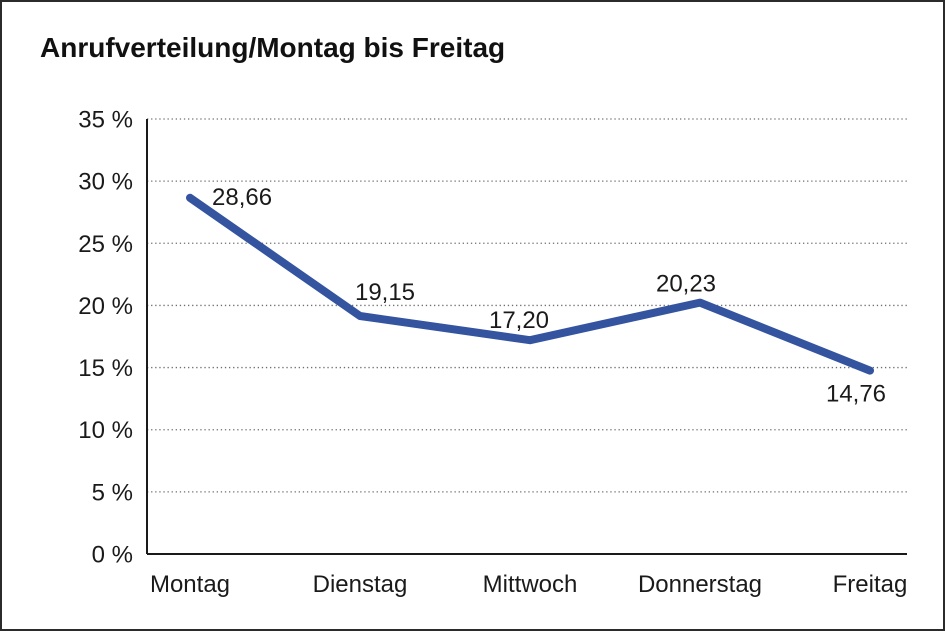  Describe the element at coordinates (686, 284) in the screenshot. I see `data-label: 20,23` at that location.